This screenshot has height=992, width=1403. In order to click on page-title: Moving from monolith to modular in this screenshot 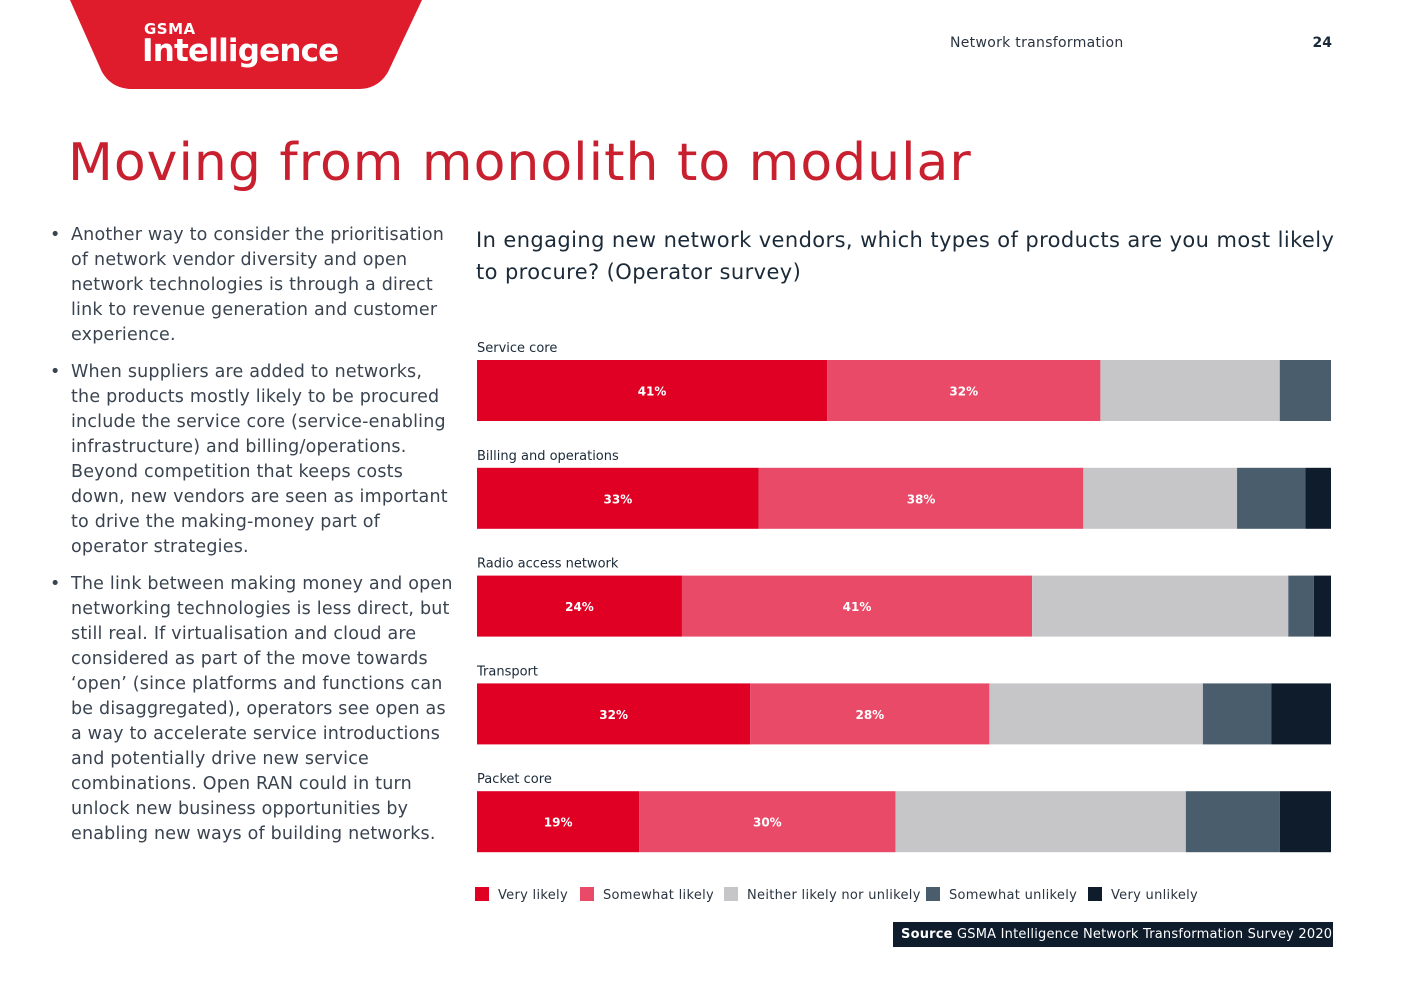, I will do `click(520, 163)`.